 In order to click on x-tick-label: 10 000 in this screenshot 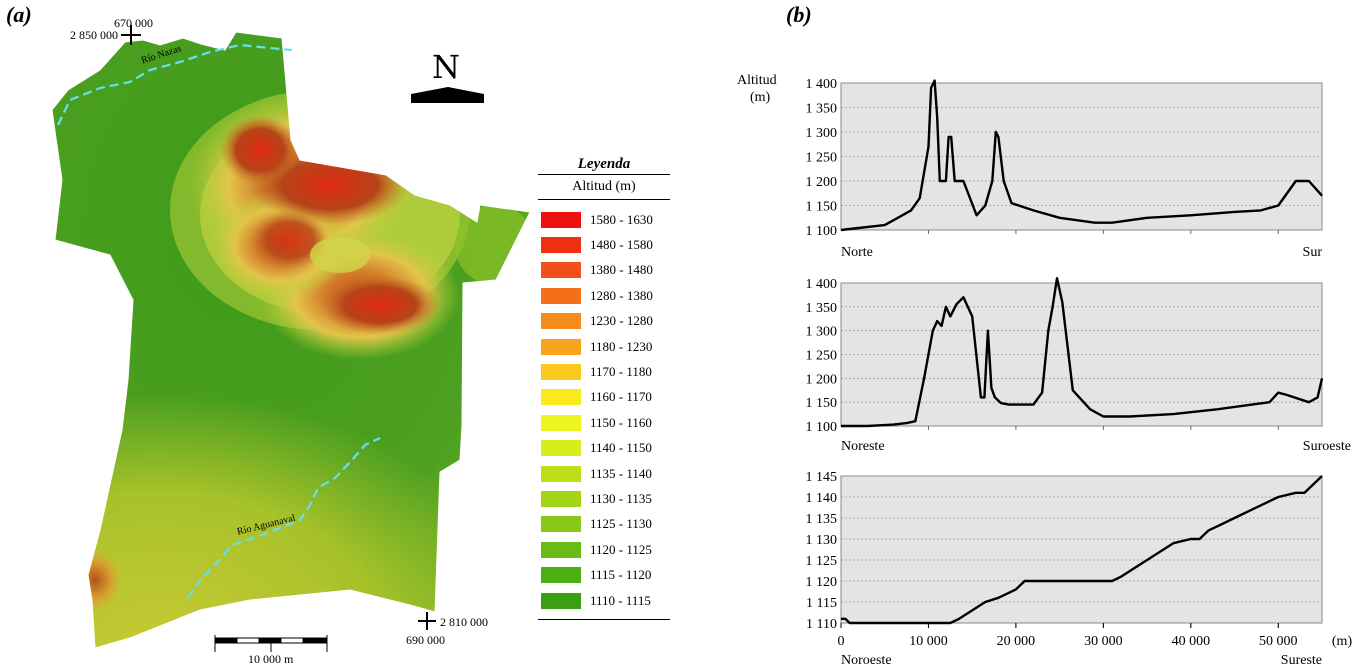, I will do `click(928, 641)`.